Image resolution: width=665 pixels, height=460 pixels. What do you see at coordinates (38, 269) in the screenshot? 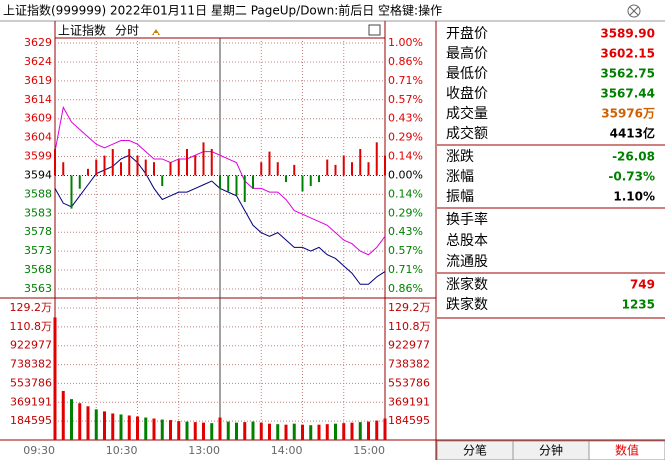
I see `y-tick-label: 3568` at bounding box center [38, 269].